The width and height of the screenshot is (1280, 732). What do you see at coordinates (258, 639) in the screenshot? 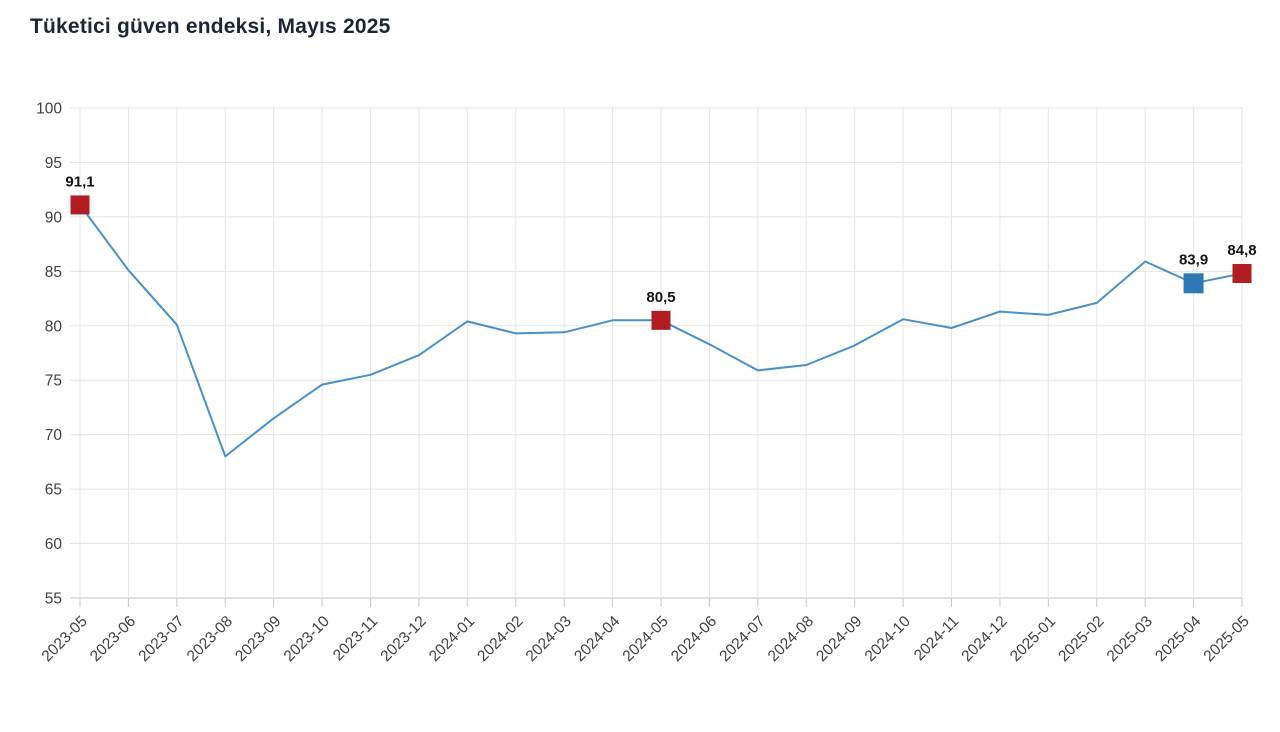
I see `x-tick-label: 2023-09` at bounding box center [258, 639].